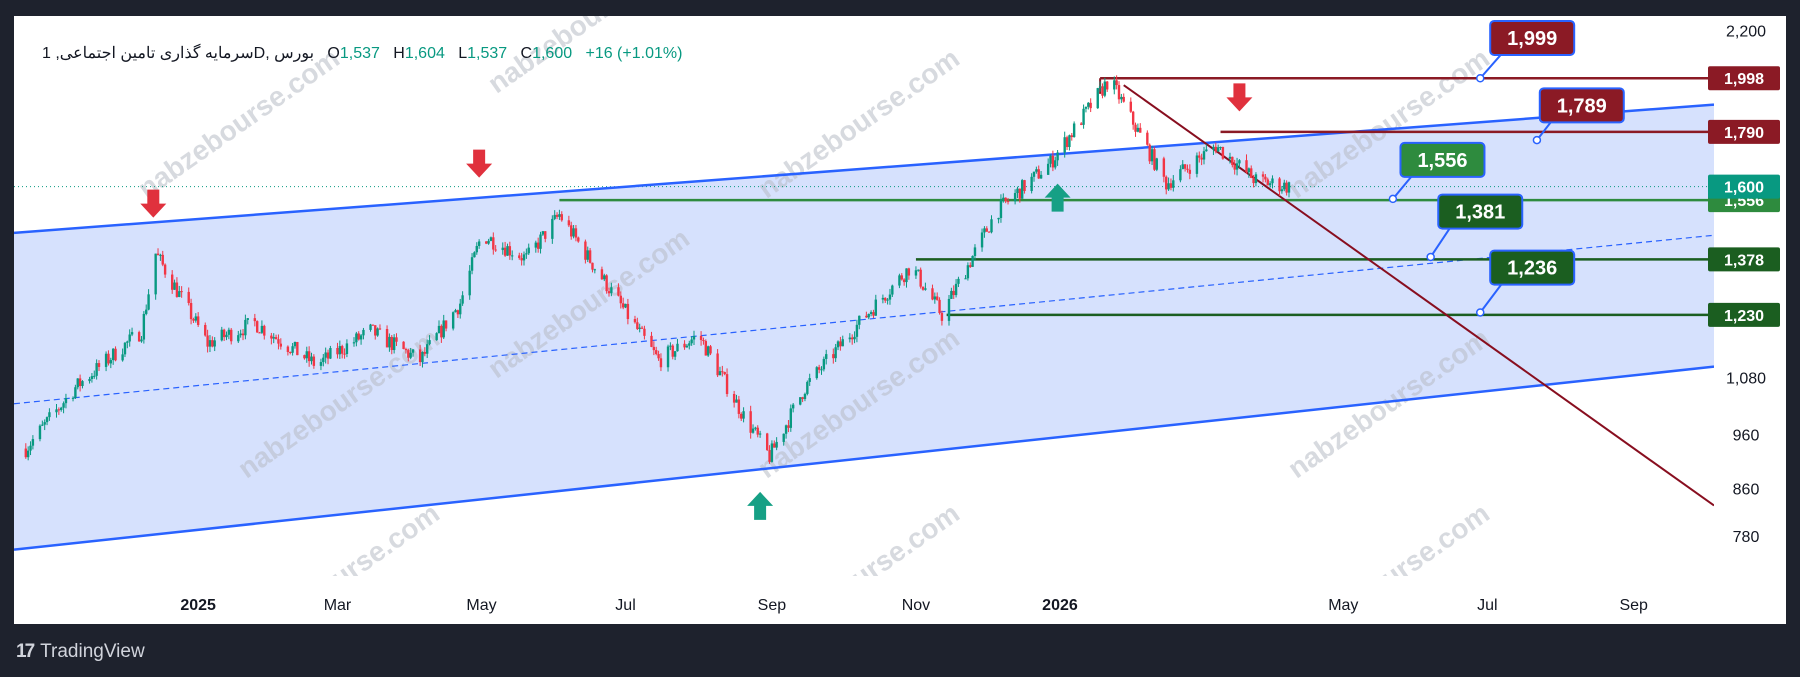 This screenshot has height=677, width=1800. I want to click on time-tick-label: Mar, so click(338, 605).